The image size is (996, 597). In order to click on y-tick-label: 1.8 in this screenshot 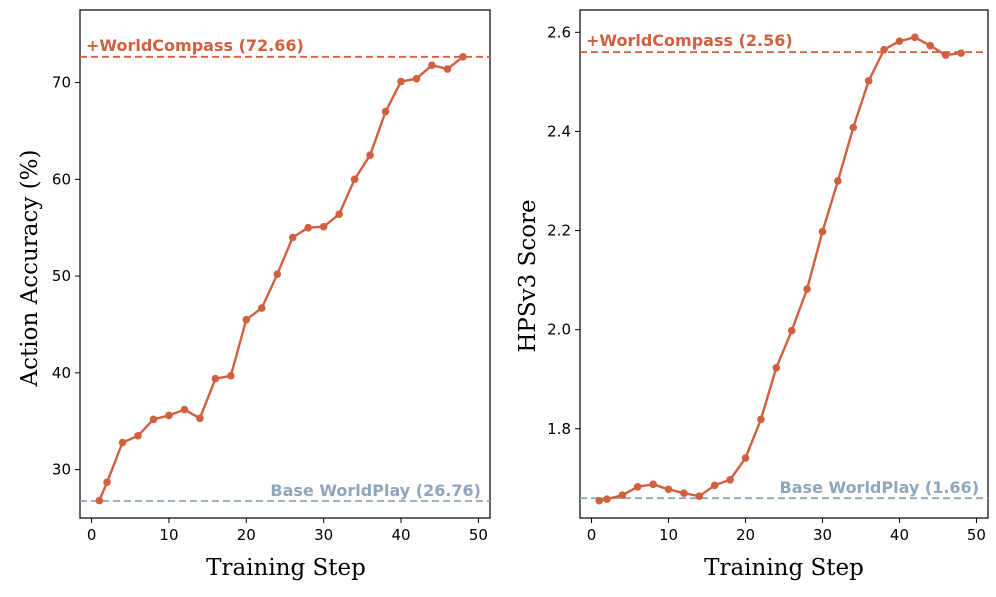, I will do `click(559, 429)`.